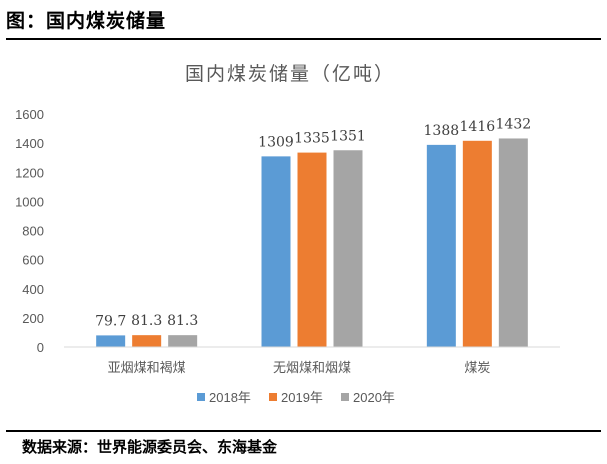 The width and height of the screenshot is (607, 464). Describe the element at coordinates (276, 142) in the screenshot. I see `data-label: 1309` at that location.